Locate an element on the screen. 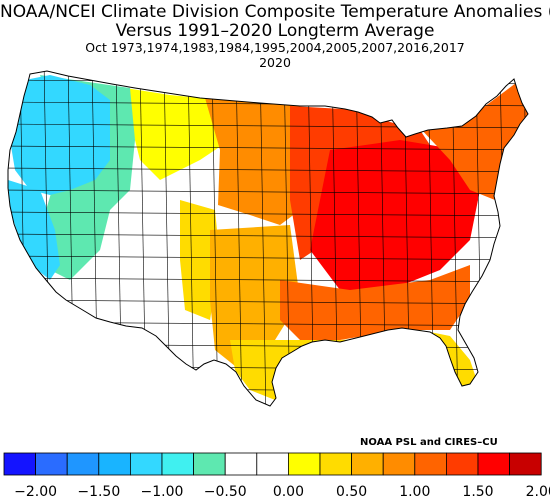 The height and width of the screenshot is (499, 550). legend-tick-label: −2.00 is located at coordinates (35, 491).